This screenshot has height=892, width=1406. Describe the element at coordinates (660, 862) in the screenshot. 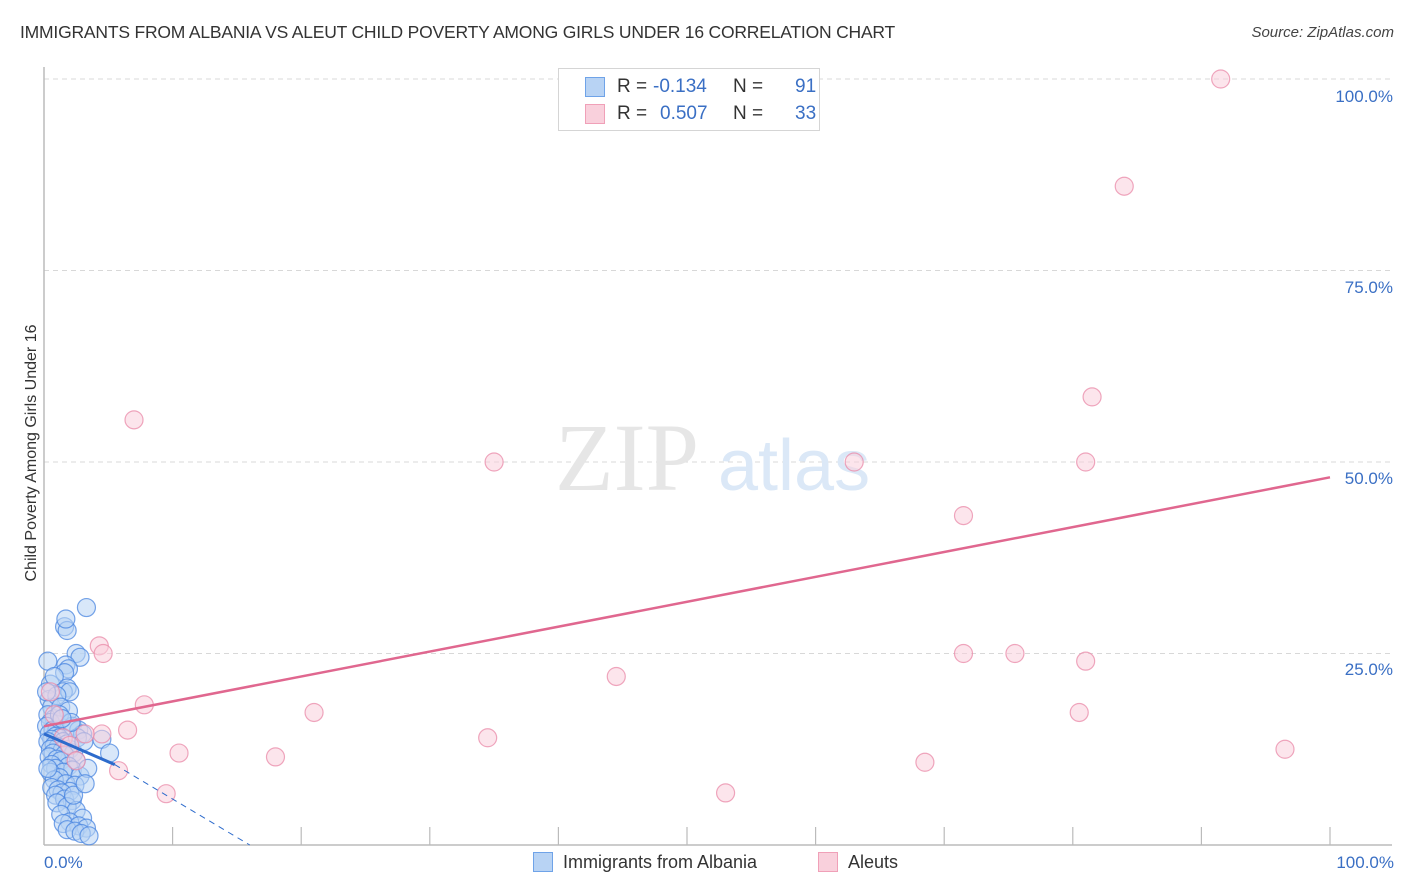

I see `albania-legend-label: Immigrants from Albania` at that location.